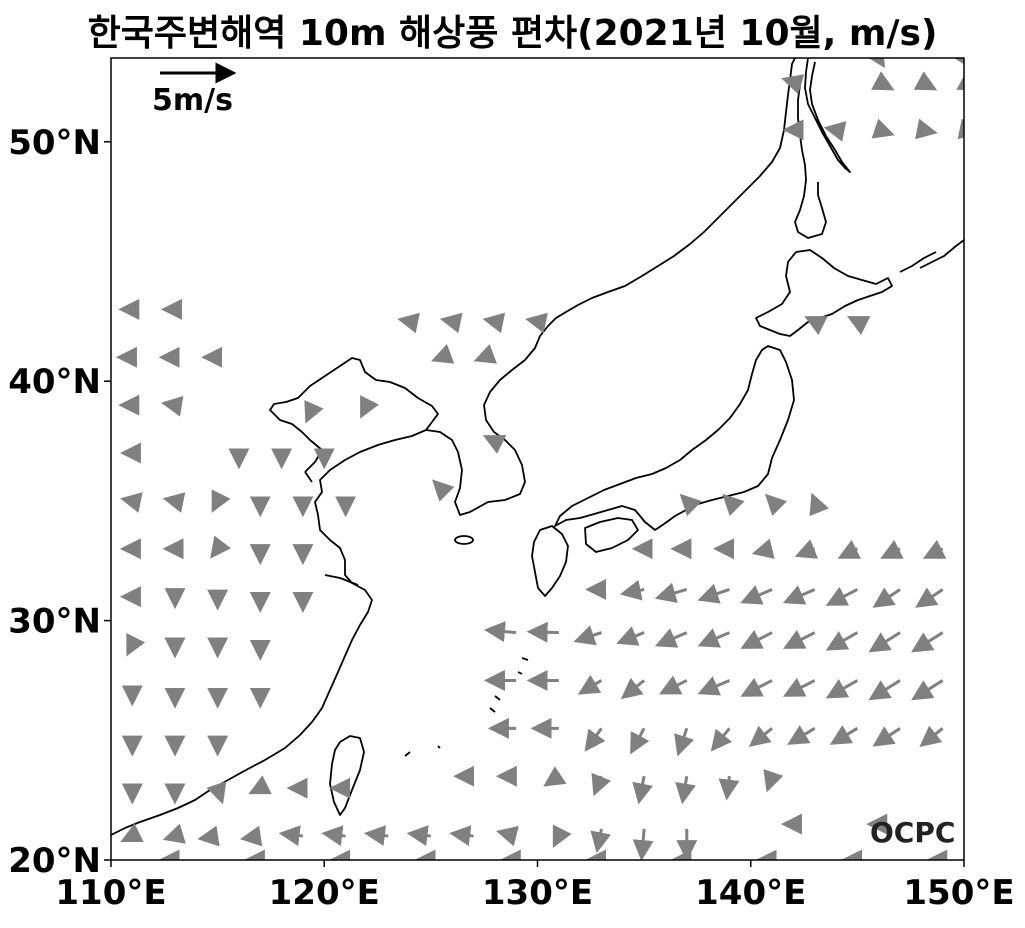  Describe the element at coordinates (54, 382) in the screenshot. I see `y-tick-label: 40°N` at that location.